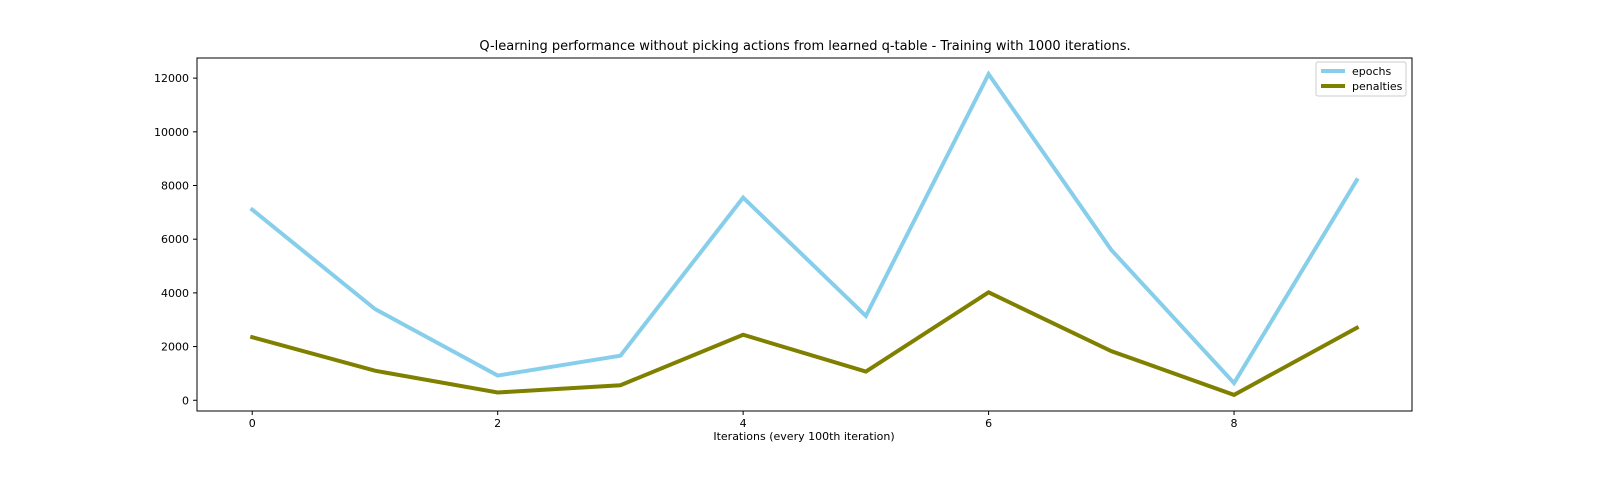 The image size is (1600, 480). I want to click on legend-label-penalties: penalties, so click(1377, 86).